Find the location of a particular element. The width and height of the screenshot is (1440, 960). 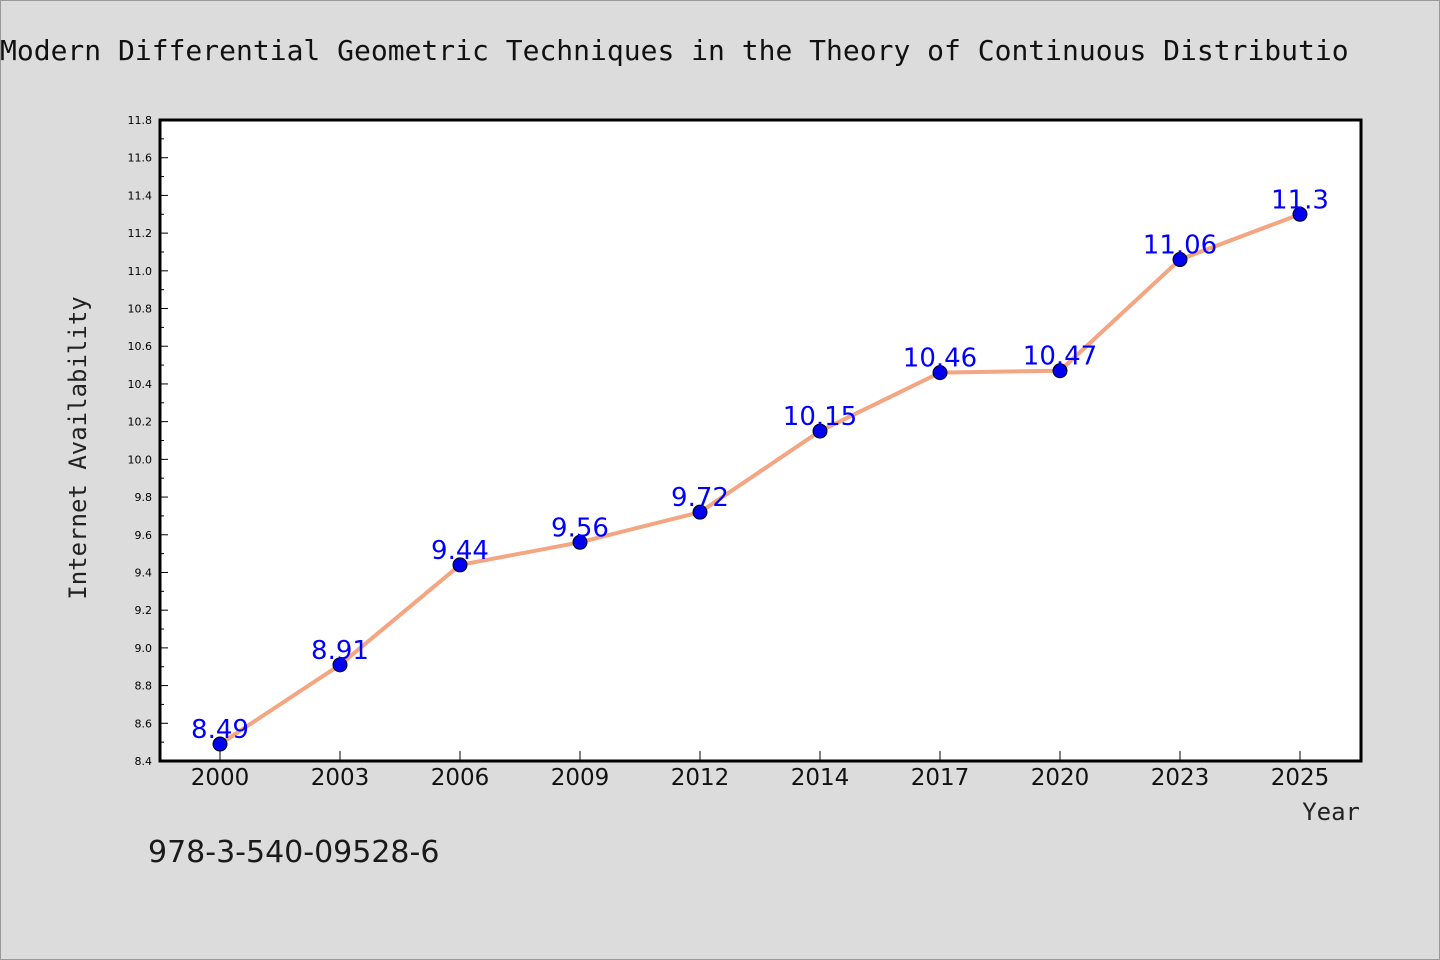

x-tick-label: 2014 is located at coordinates (820, 778).